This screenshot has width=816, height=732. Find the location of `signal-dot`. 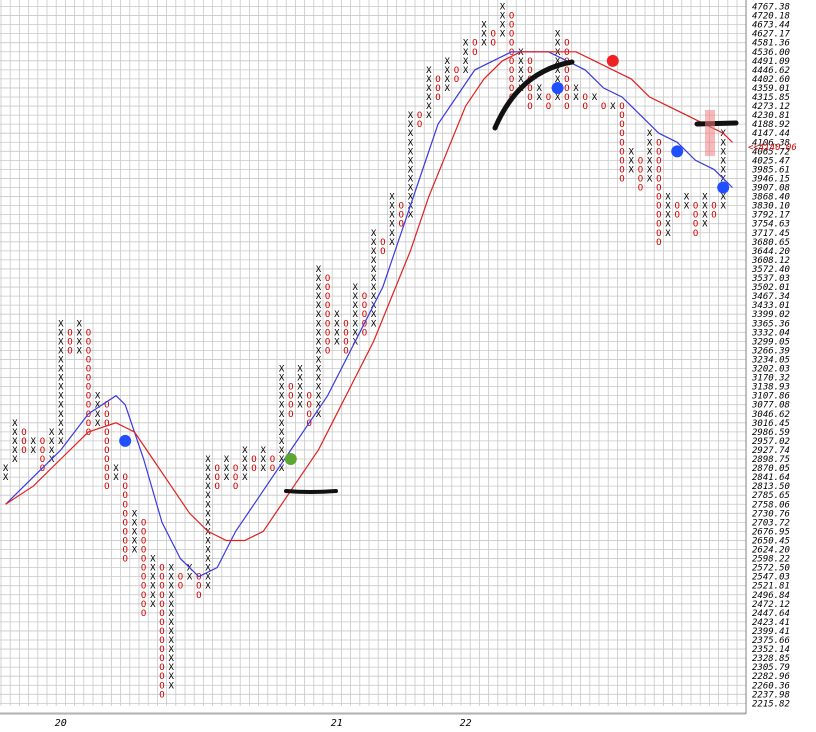

signal-dot is located at coordinates (290, 459).